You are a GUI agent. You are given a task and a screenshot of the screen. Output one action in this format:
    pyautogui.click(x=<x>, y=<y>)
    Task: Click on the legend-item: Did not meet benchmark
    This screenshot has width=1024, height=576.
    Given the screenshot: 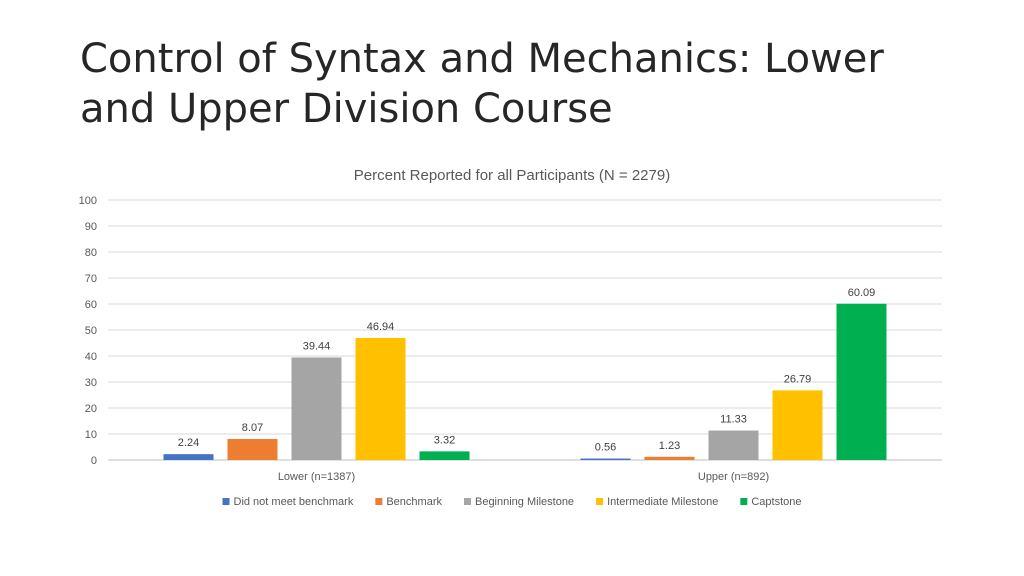 What is the action you would take?
    pyautogui.click(x=288, y=502)
    